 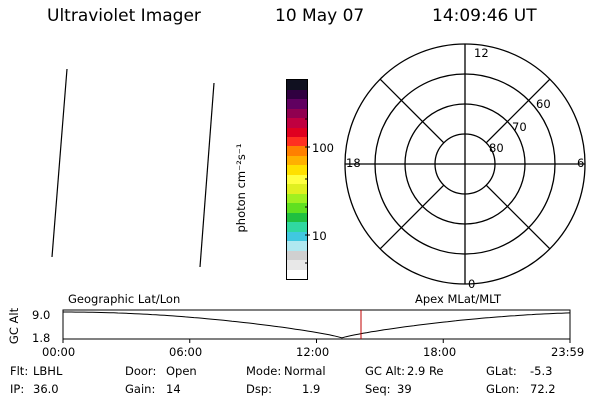 What do you see at coordinates (481, 53) in the screenshot?
I see `polar-label-12: 12` at bounding box center [481, 53].